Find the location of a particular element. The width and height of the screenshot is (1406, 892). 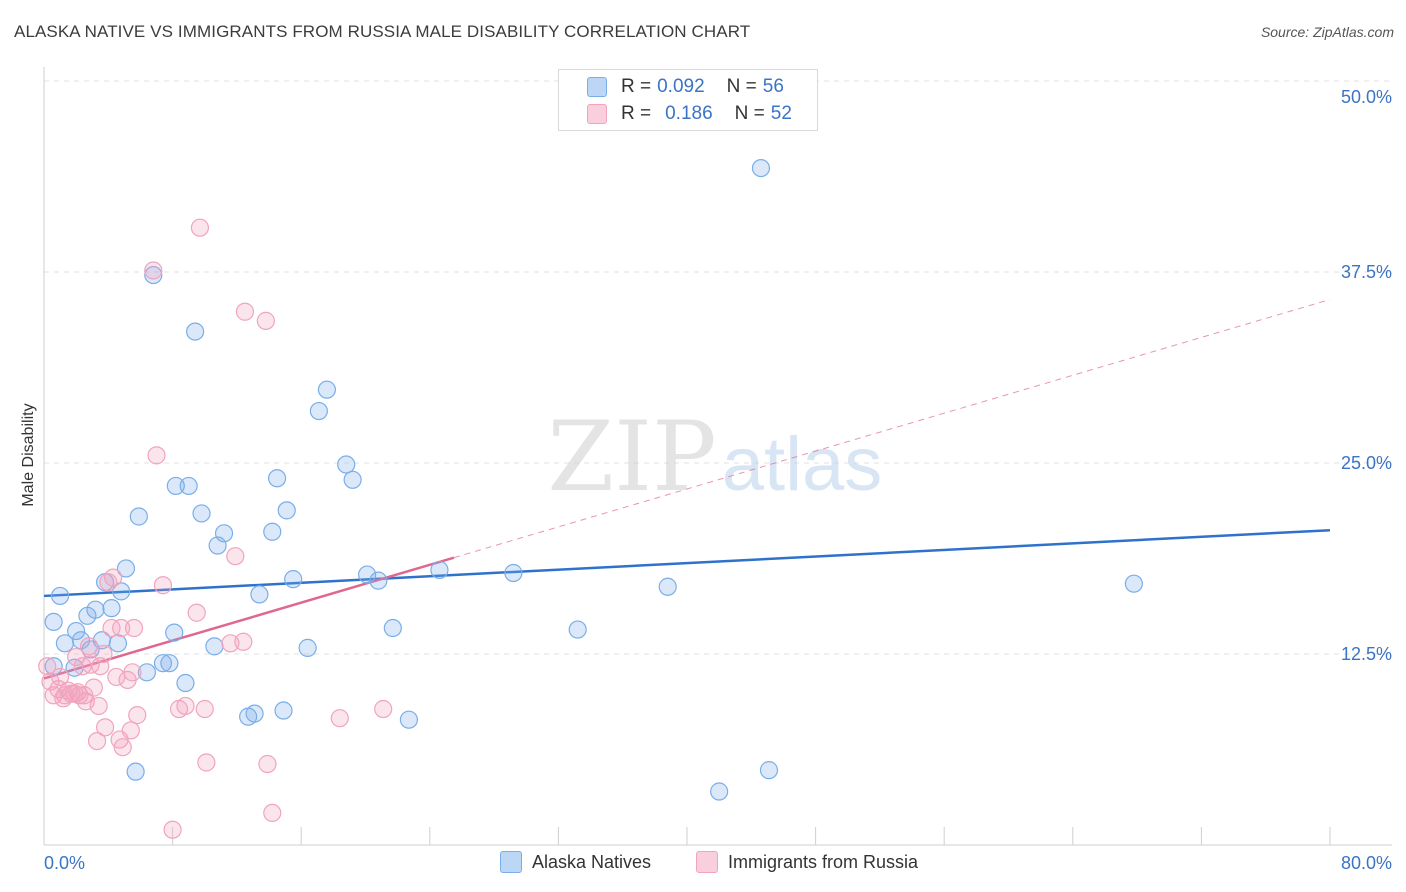

legend-r-value: 0.092 is located at coordinates (681, 86).